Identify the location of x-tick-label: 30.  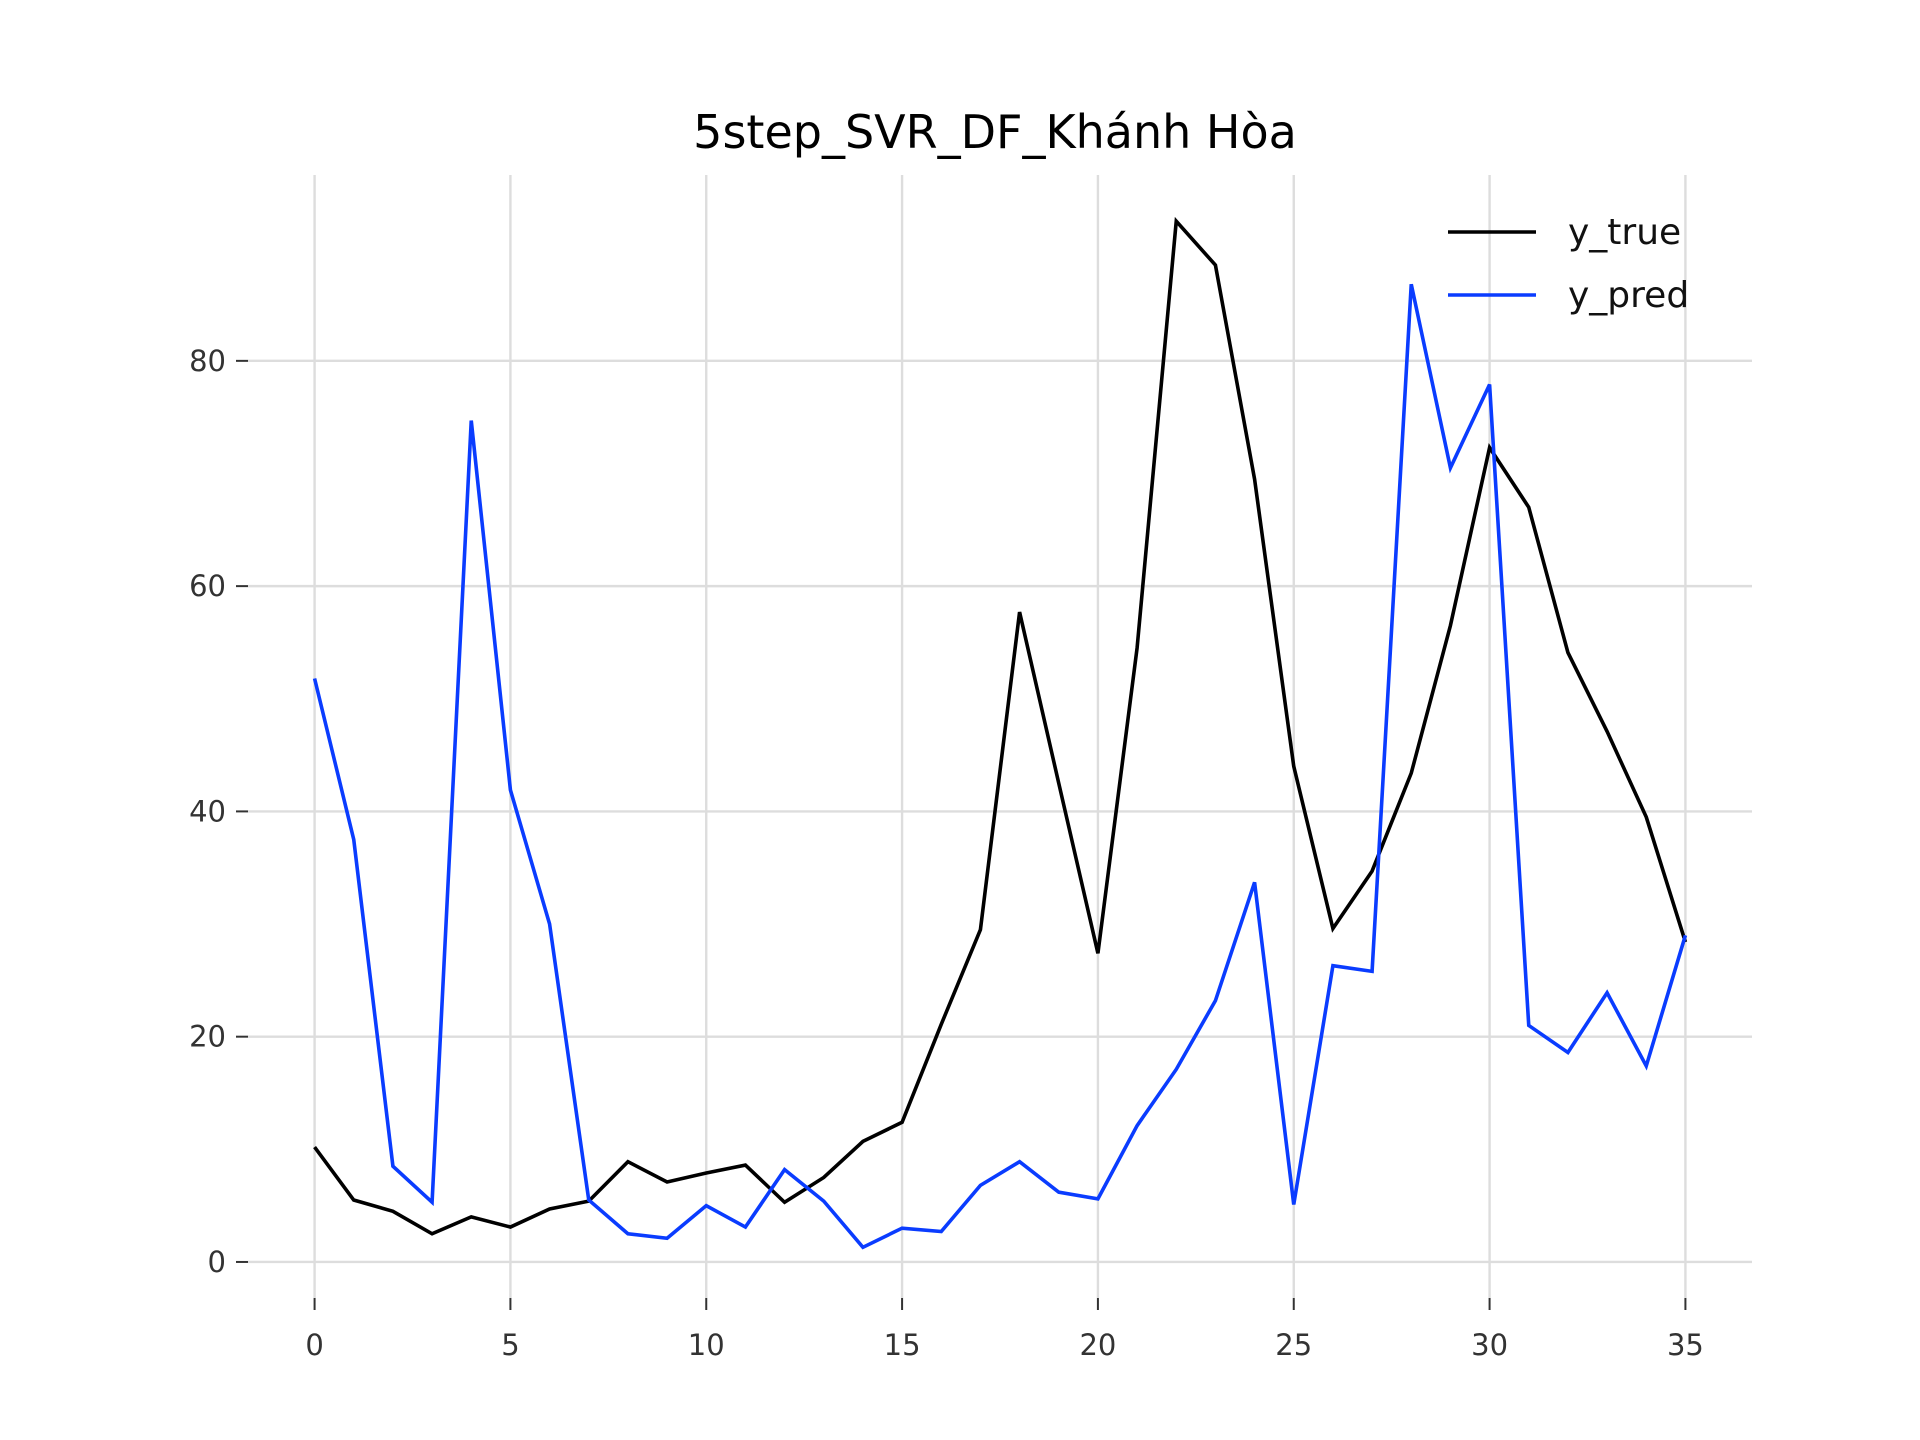
(1489, 1345).